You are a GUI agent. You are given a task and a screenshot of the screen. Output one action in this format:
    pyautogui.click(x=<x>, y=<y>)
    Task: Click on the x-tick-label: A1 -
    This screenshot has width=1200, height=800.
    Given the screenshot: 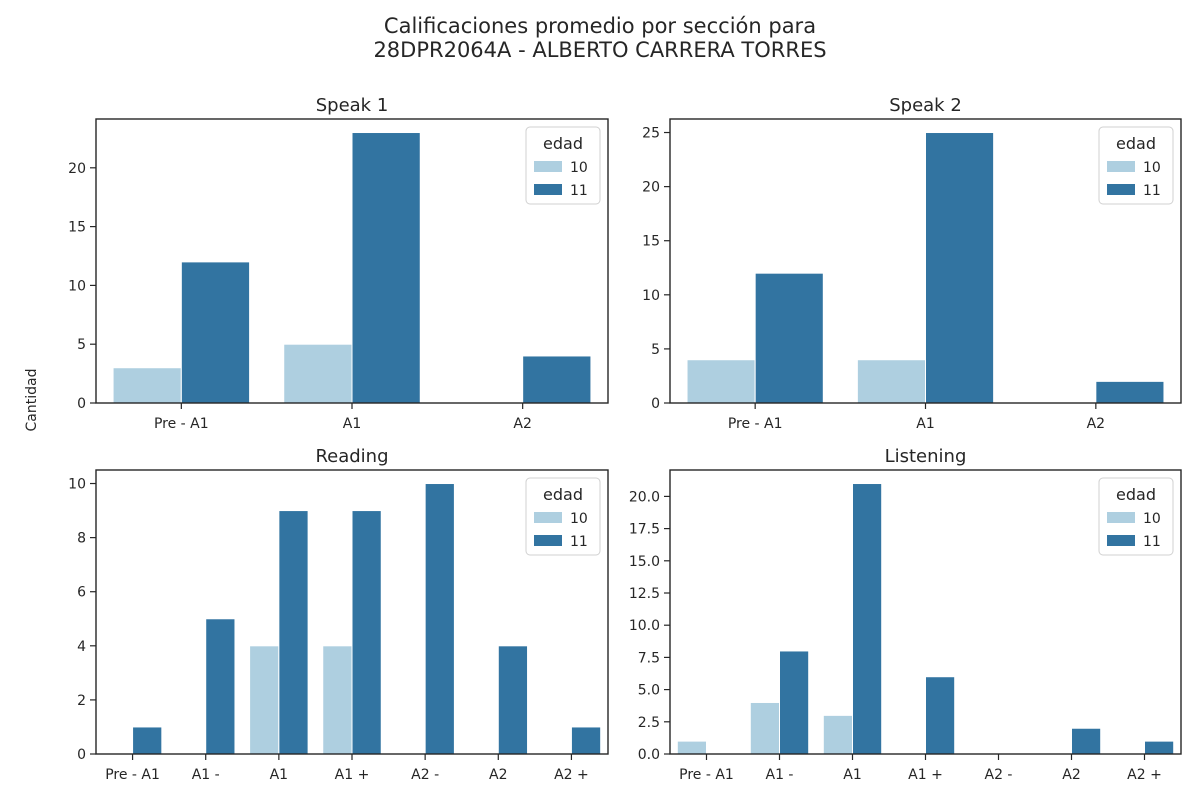 What is the action you would take?
    pyautogui.click(x=206, y=775)
    